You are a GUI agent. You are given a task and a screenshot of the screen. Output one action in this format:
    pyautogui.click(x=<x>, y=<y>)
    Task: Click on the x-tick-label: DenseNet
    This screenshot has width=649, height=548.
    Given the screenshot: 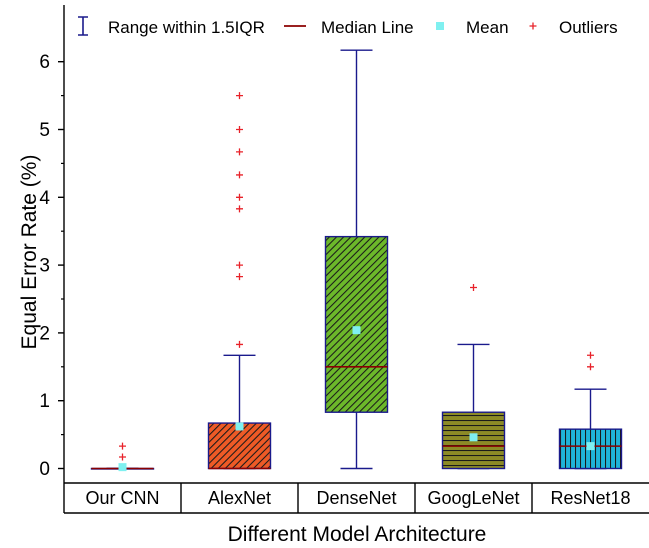 What is the action you would take?
    pyautogui.click(x=356, y=498)
    